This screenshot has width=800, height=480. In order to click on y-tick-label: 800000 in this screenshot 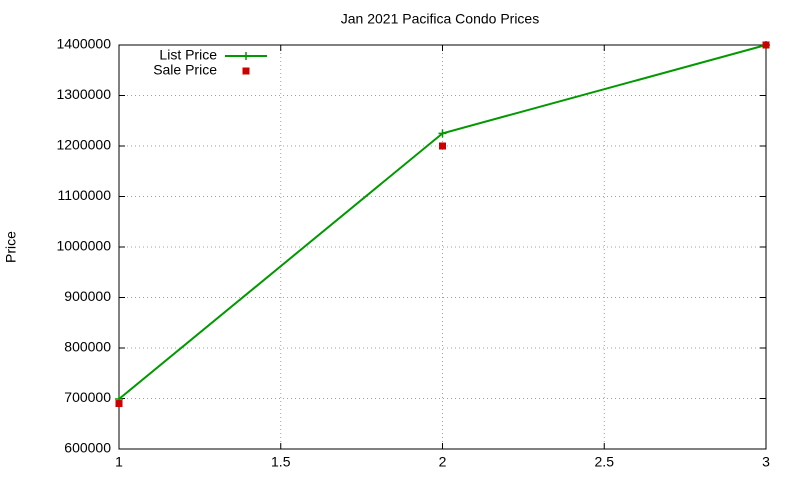, I will do `click(87, 347)`.